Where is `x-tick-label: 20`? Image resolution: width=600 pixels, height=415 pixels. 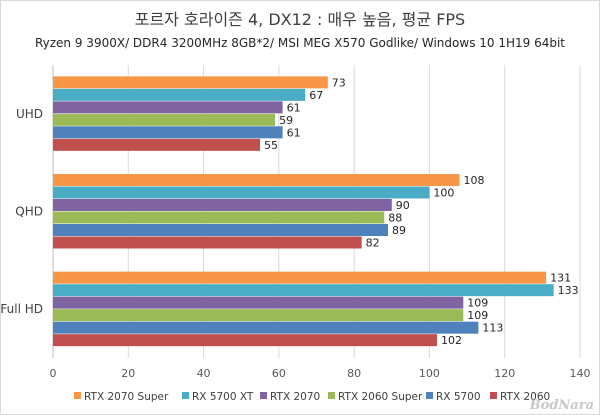
x-tick-label: 20 is located at coordinates (128, 373).